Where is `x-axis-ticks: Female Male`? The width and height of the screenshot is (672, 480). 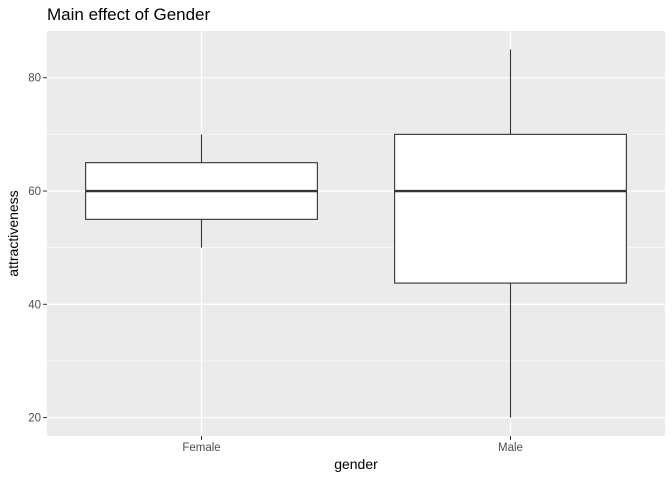
x-axis-ticks: Female Male is located at coordinates (352, 445).